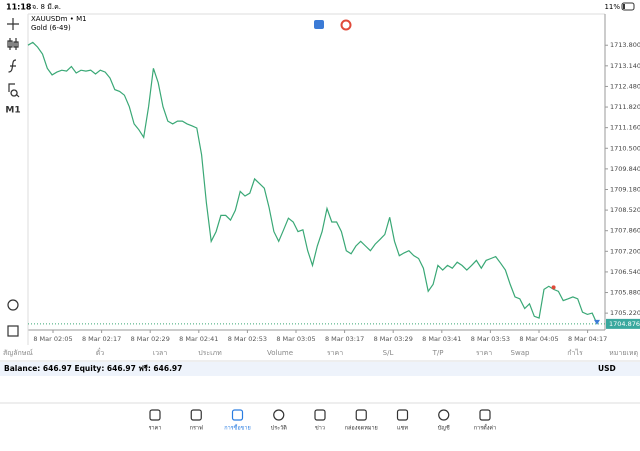 The width and height of the screenshot is (640, 451). Describe the element at coordinates (14, 90) in the screenshot. I see `objects-tool` at that location.